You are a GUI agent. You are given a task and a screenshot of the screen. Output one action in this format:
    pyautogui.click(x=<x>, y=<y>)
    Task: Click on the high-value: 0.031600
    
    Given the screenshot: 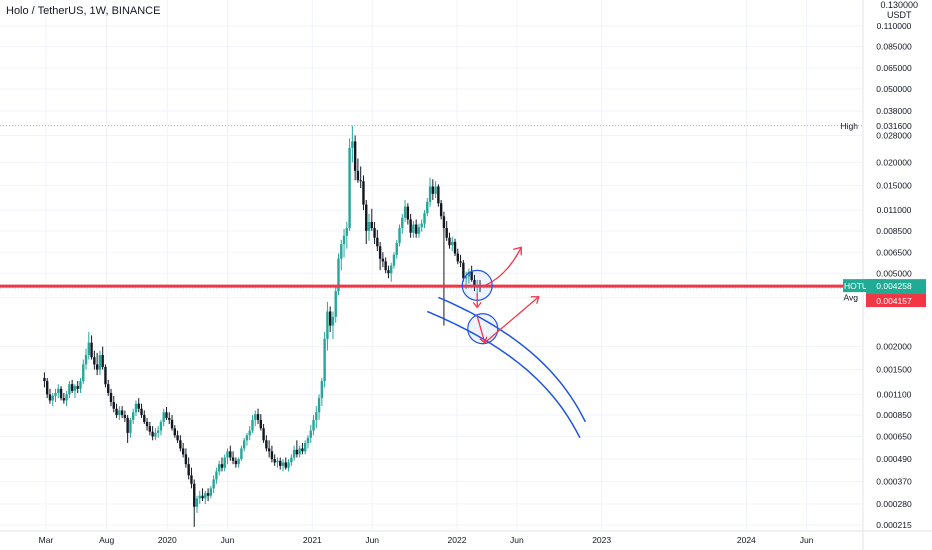 What is the action you would take?
    pyautogui.click(x=894, y=126)
    